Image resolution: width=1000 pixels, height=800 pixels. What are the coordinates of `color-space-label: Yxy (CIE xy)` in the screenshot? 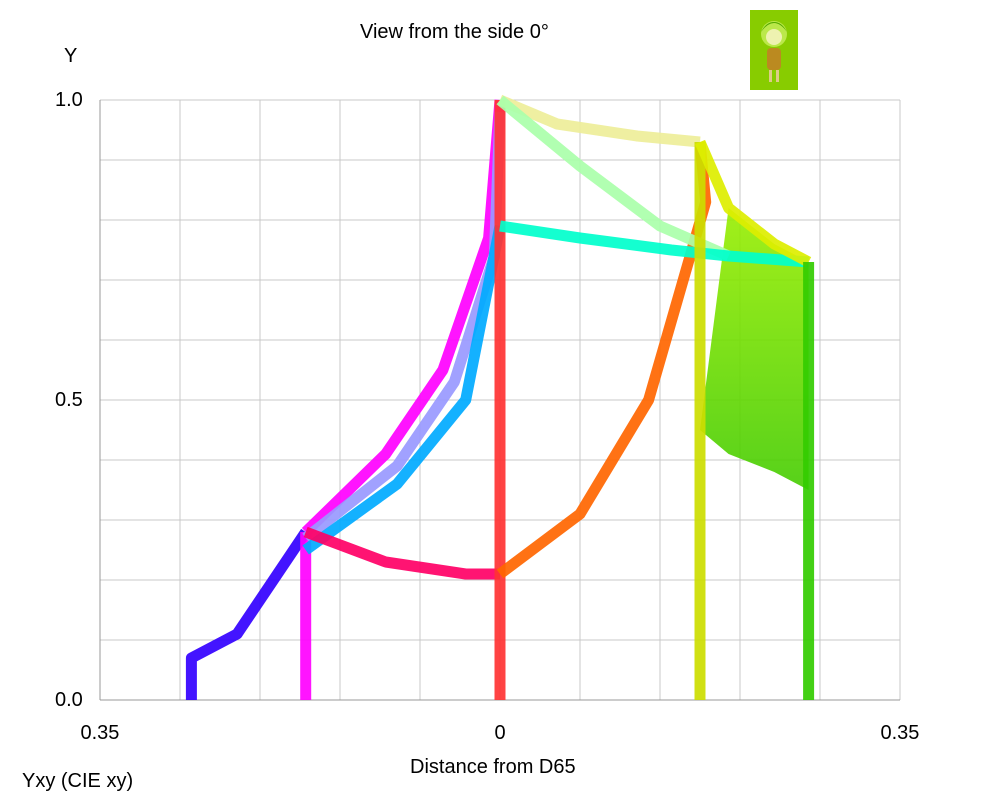 It's located at (78, 781).